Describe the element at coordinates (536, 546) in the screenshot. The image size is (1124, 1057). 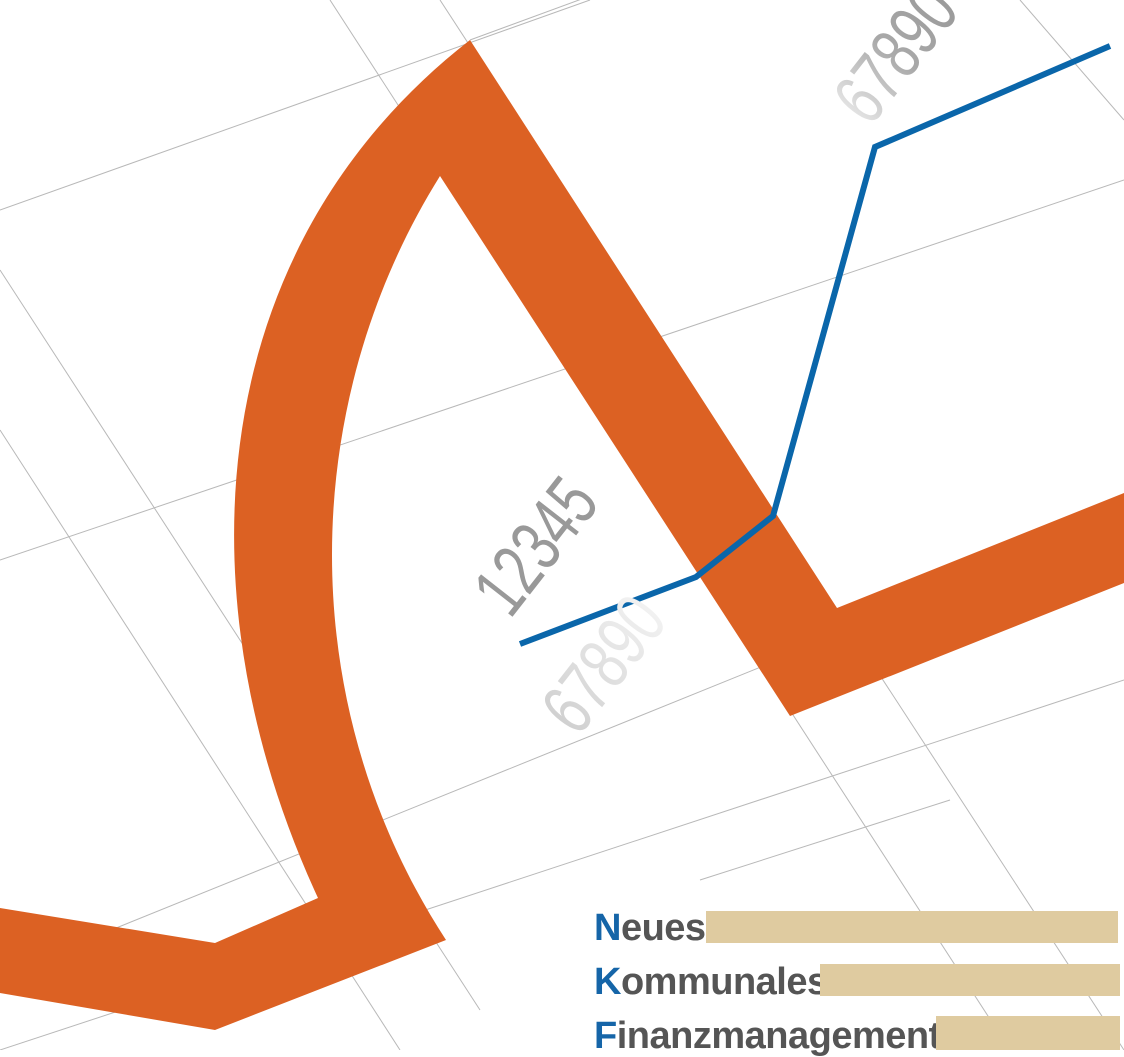
I see `number-middle: 12345` at that location.